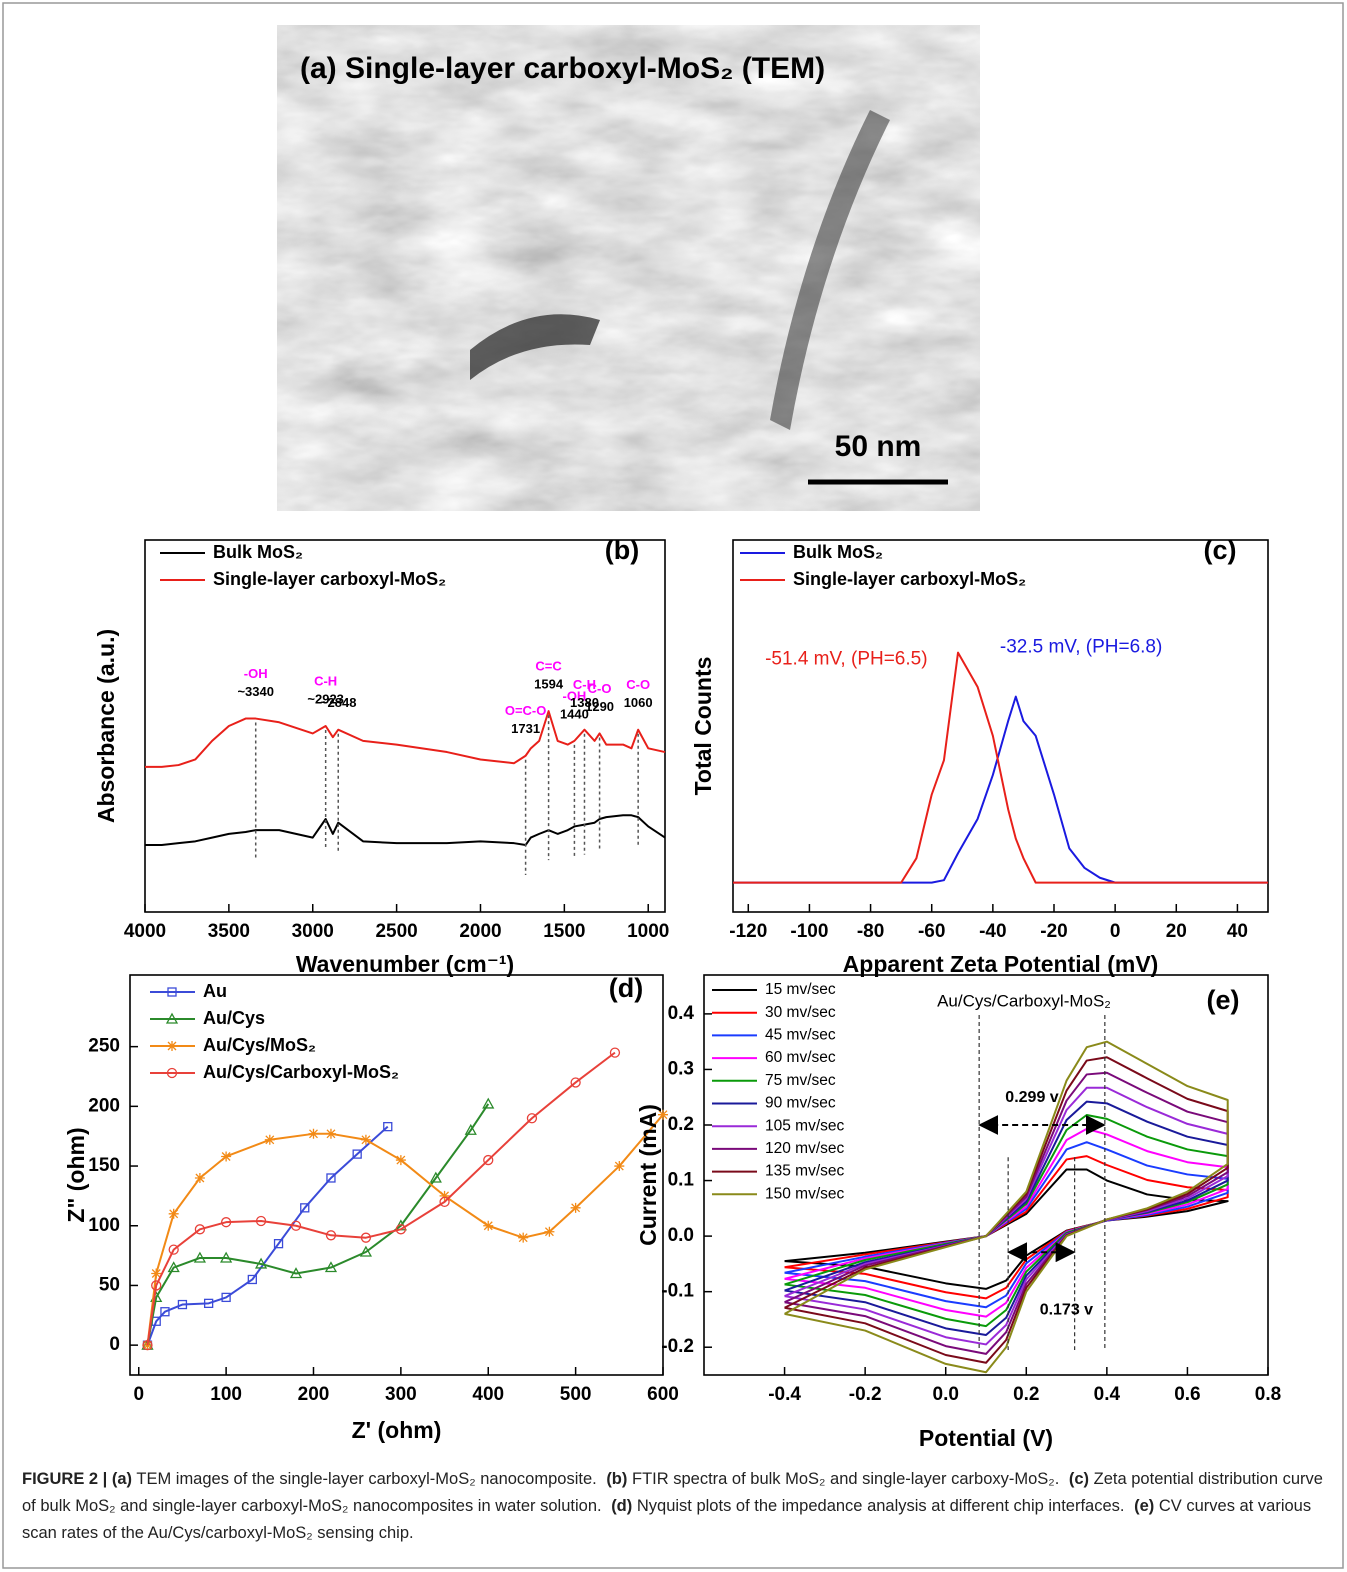 The height and width of the screenshot is (1572, 1347). Describe the element at coordinates (865, 1394) in the screenshot. I see `x-tick-label: -0.2` at that location.